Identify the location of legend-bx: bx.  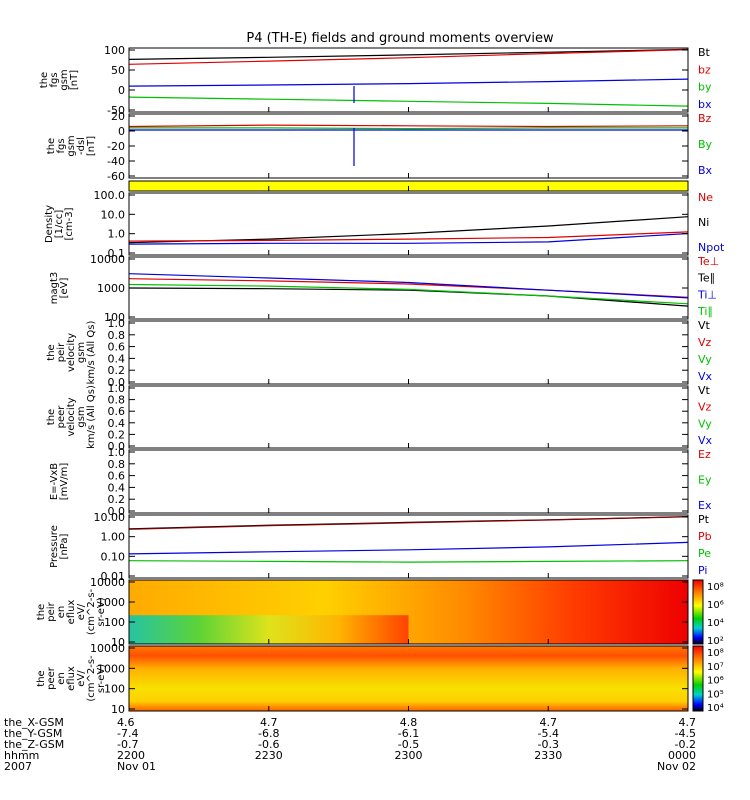
(705, 104).